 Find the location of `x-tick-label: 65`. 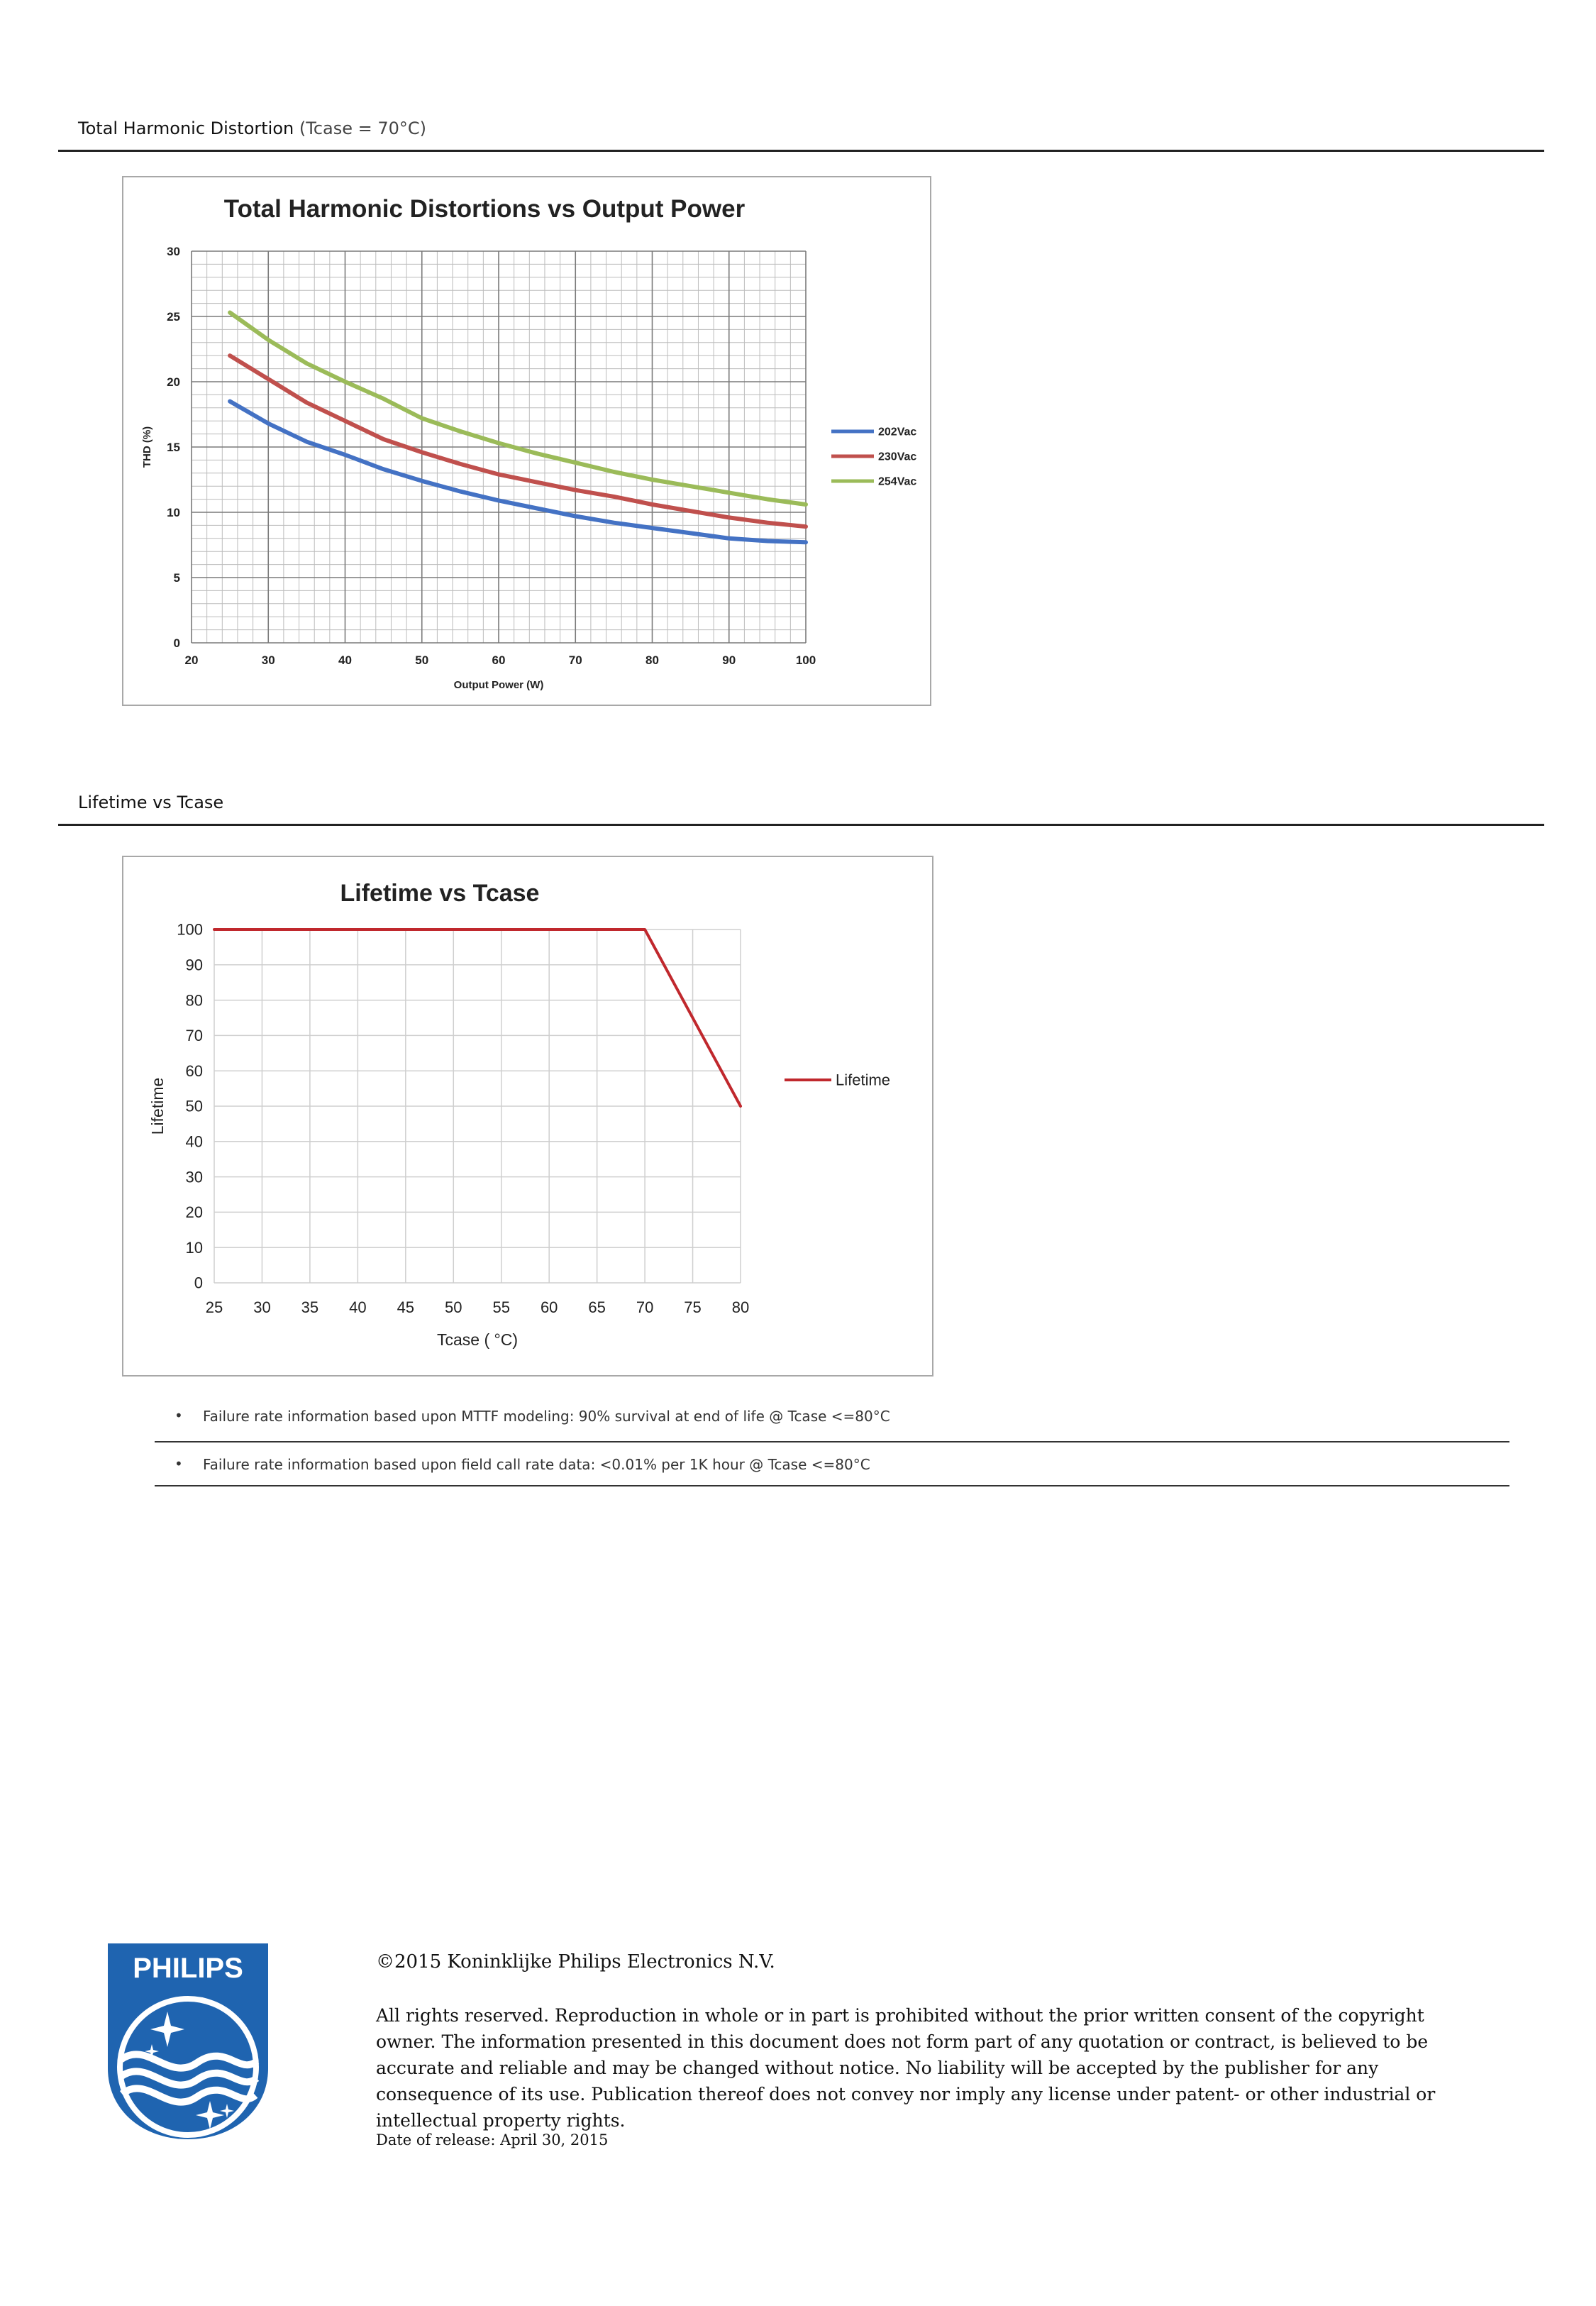

x-tick-label: 65 is located at coordinates (596, 1307).